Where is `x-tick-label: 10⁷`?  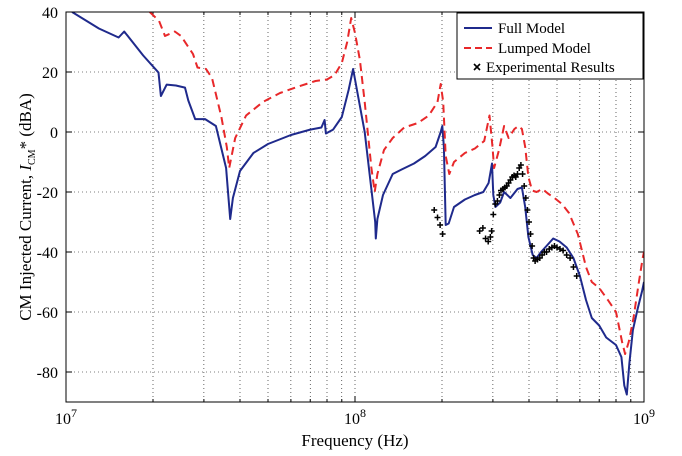 x-tick-label: 10⁷ is located at coordinates (66, 417).